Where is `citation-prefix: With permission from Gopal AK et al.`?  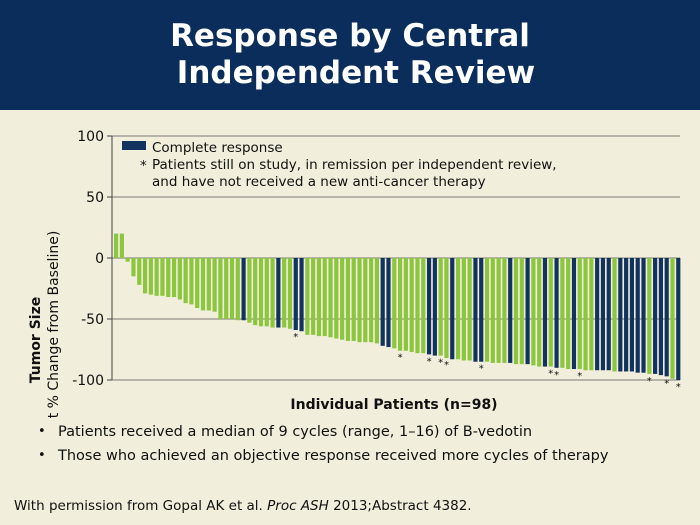
citation-prefix: With permission from Gopal AK et al. is located at coordinates (141, 506).